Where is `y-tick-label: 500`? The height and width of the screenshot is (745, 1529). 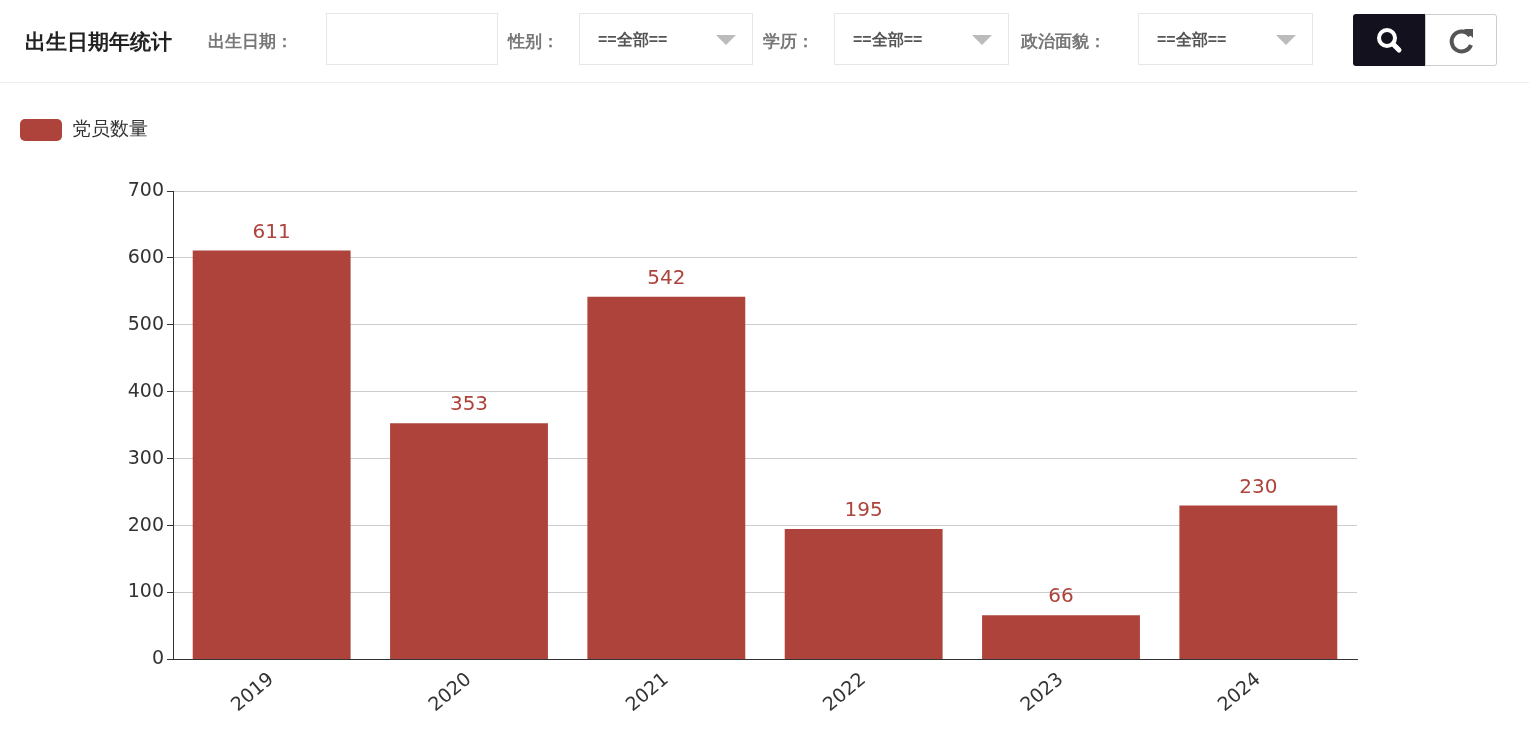
y-tick-label: 500 is located at coordinates (145, 322).